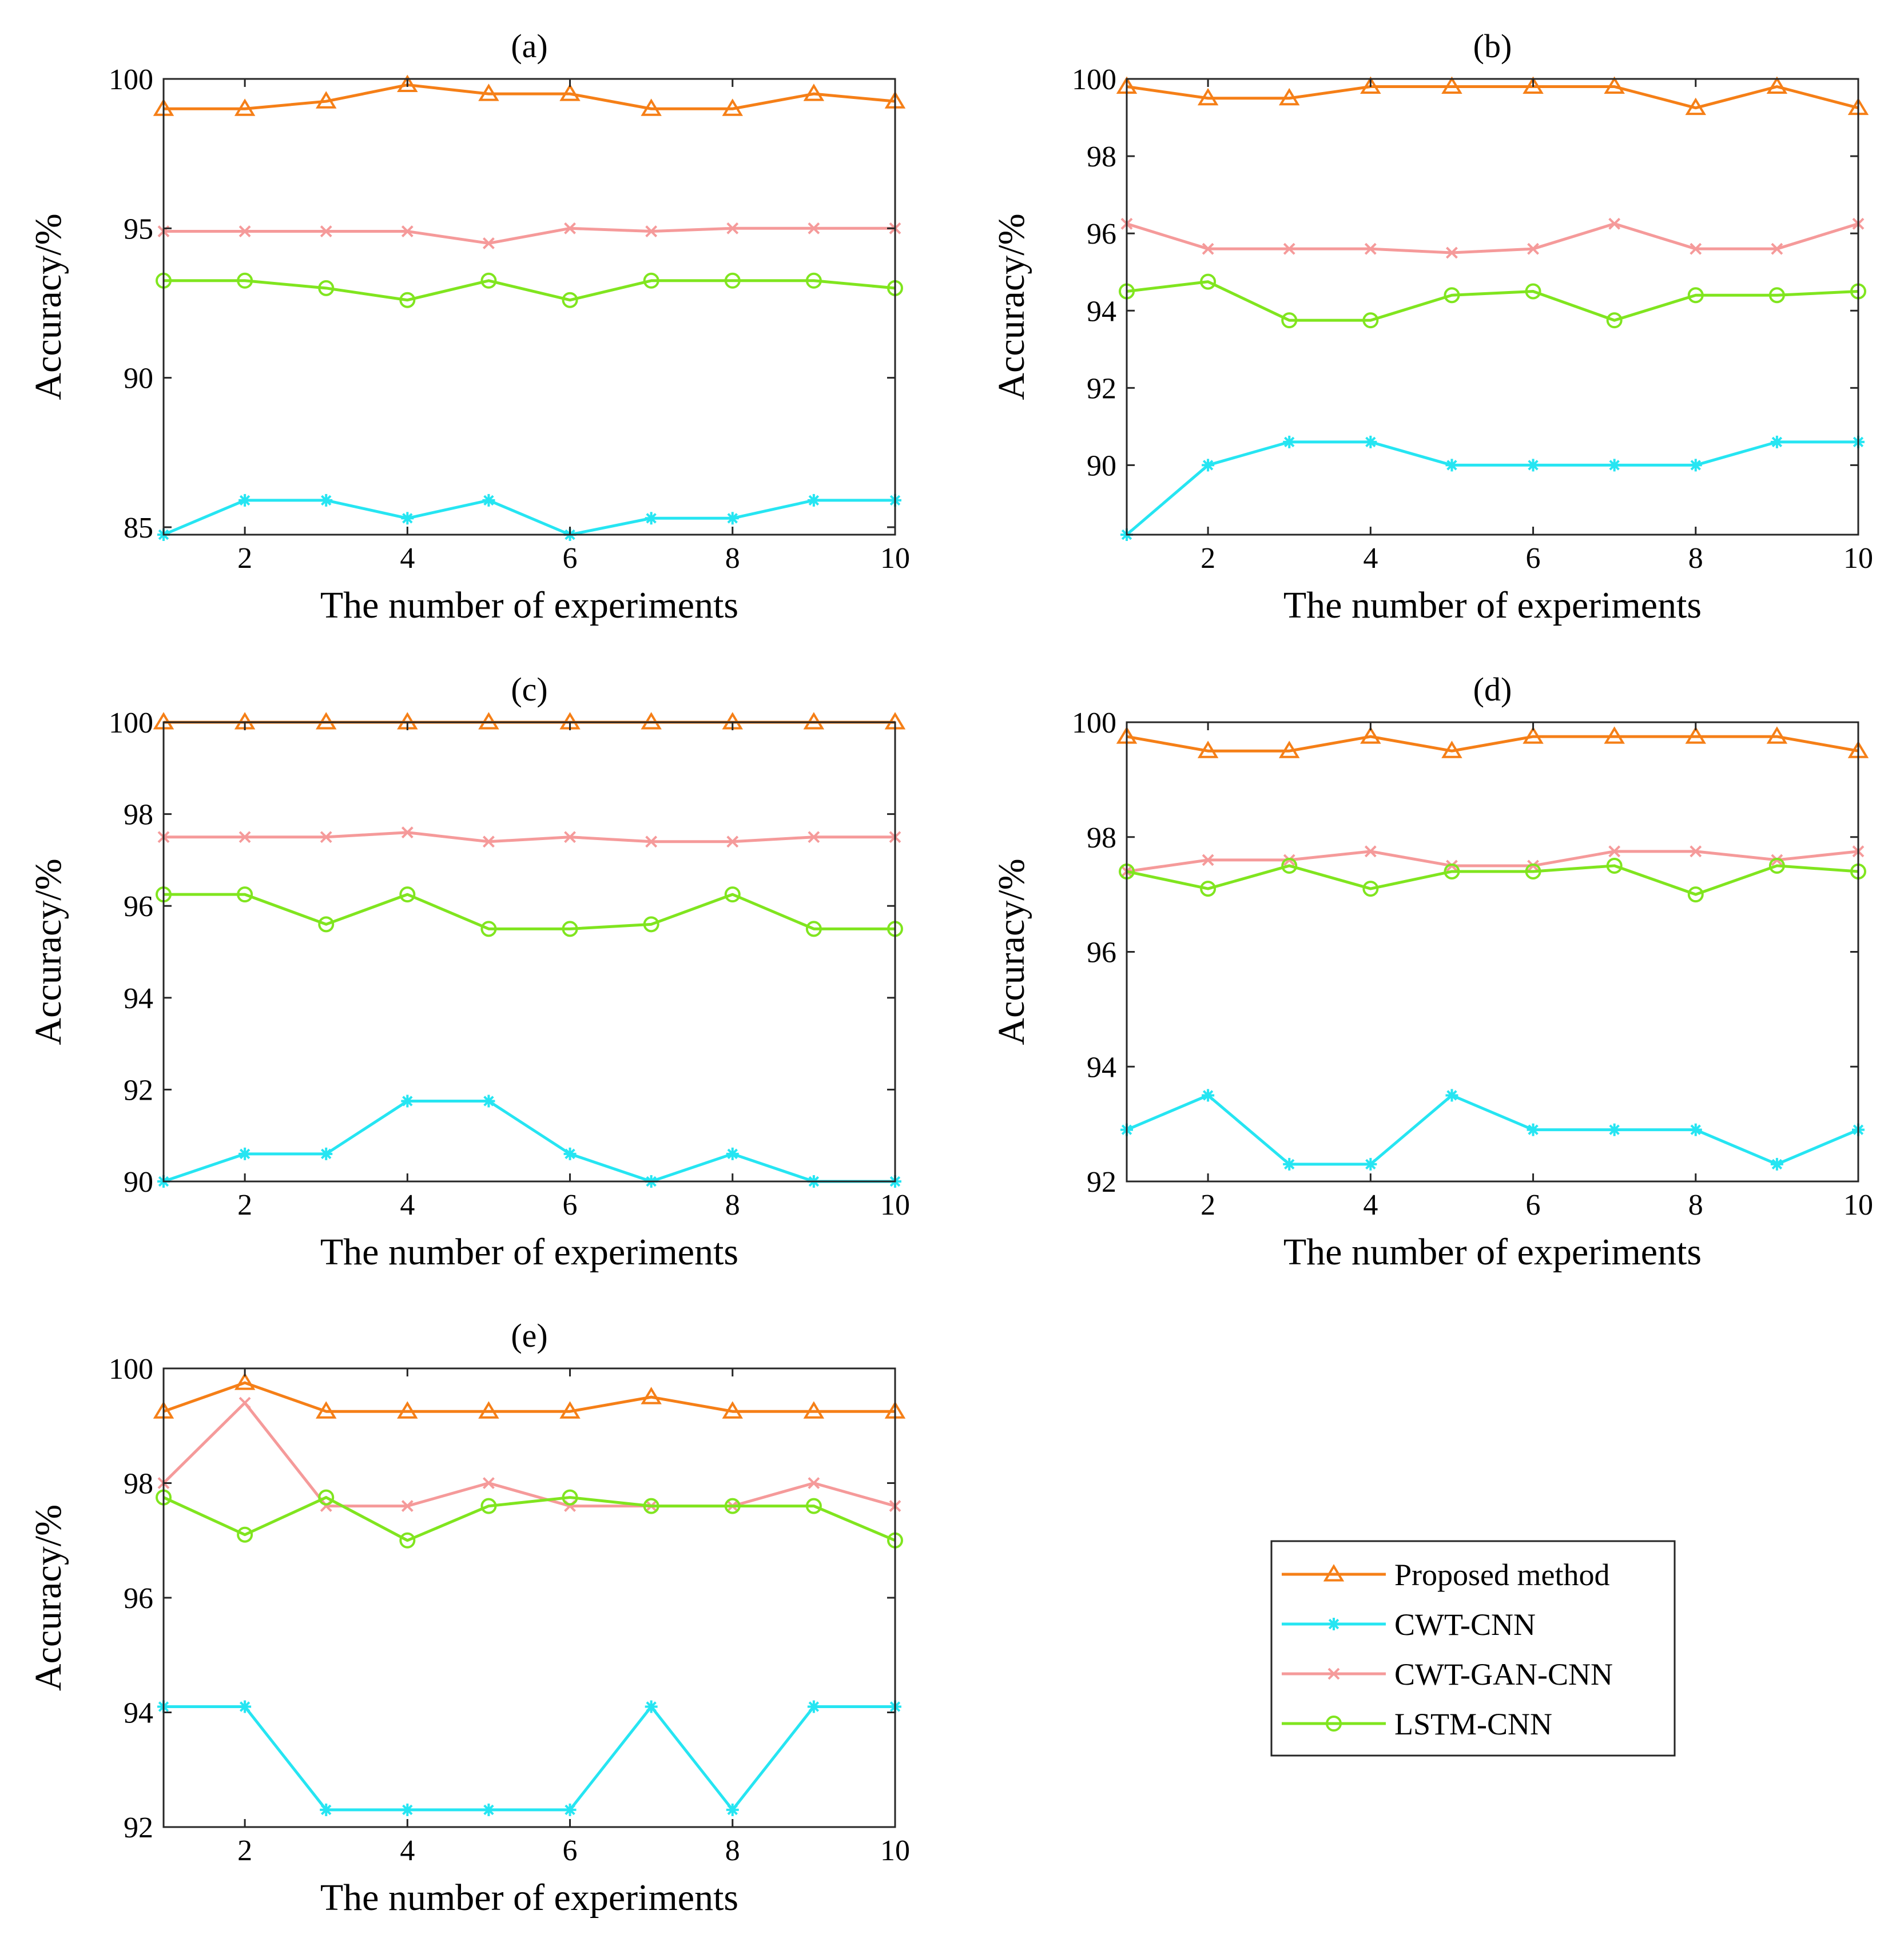 This screenshot has width=1904, height=1954. I want to click on marker-3-3-circle, so click(407, 894).